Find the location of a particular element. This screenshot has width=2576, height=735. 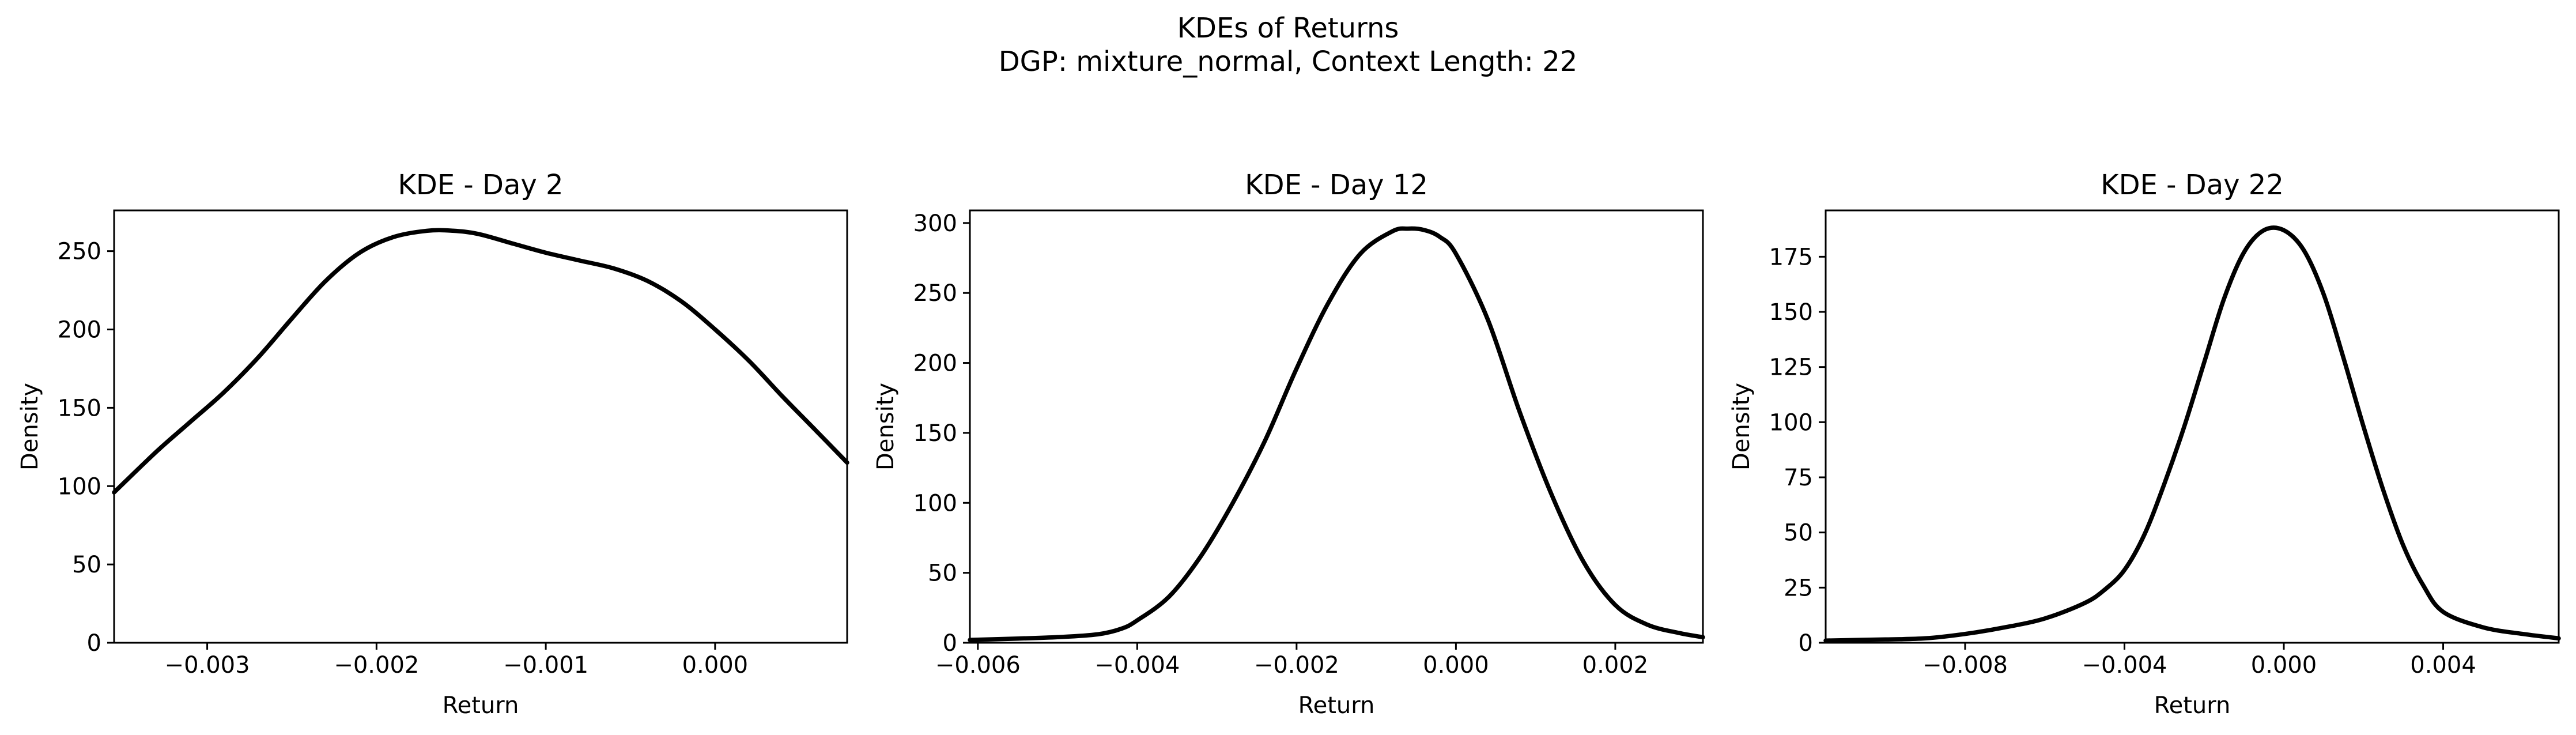

y-tick-label: 75 is located at coordinates (1798, 478).